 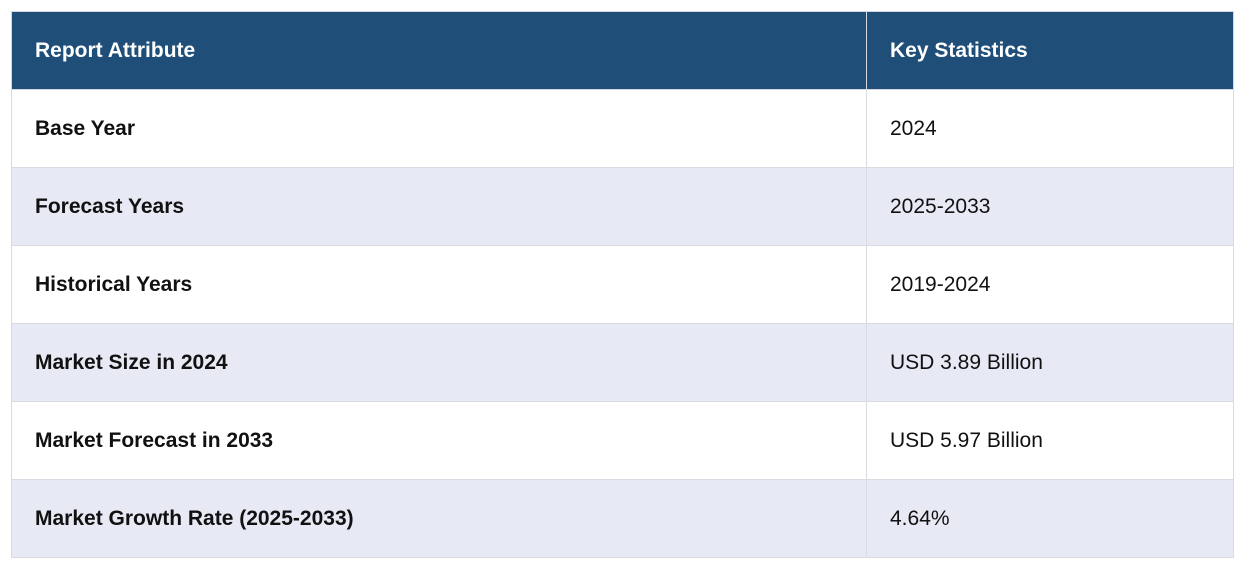 I want to click on table-row: Market Size in 2024 USD 3.89 Billion, so click(x=622, y=362).